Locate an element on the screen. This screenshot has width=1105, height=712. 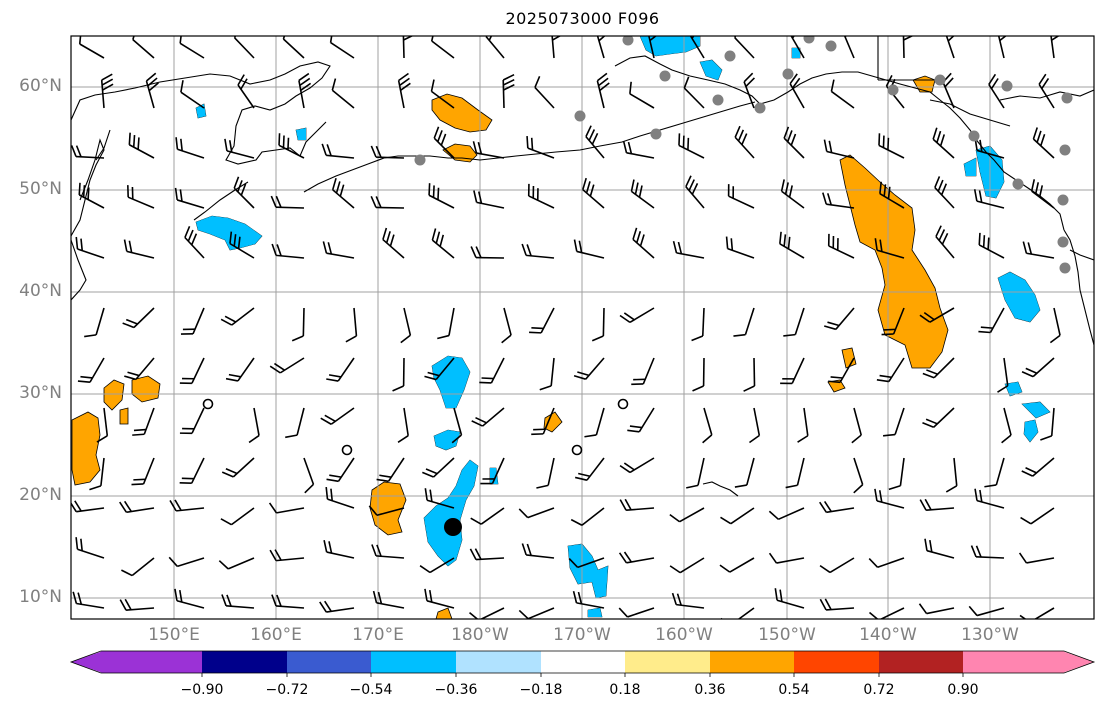
lon-label: 160°E is located at coordinates (276, 635).